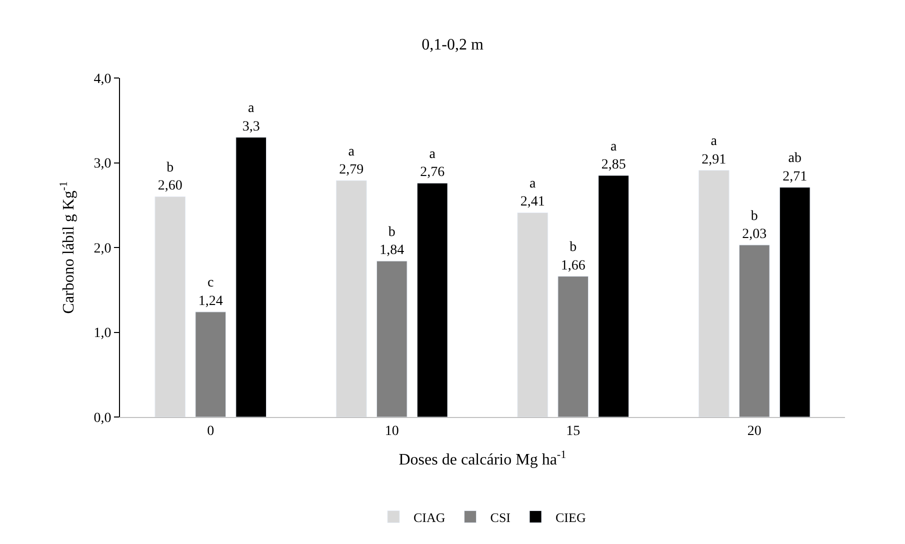  What do you see at coordinates (392, 241) in the screenshot?
I see `data-label: b 1,84` at bounding box center [392, 241].